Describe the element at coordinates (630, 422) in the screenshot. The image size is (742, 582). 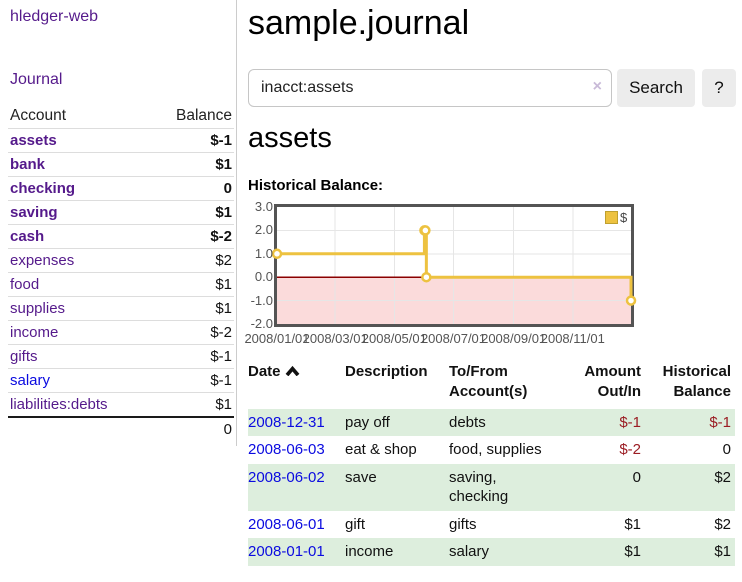
I see `transaction-amount: $-1` at that location.